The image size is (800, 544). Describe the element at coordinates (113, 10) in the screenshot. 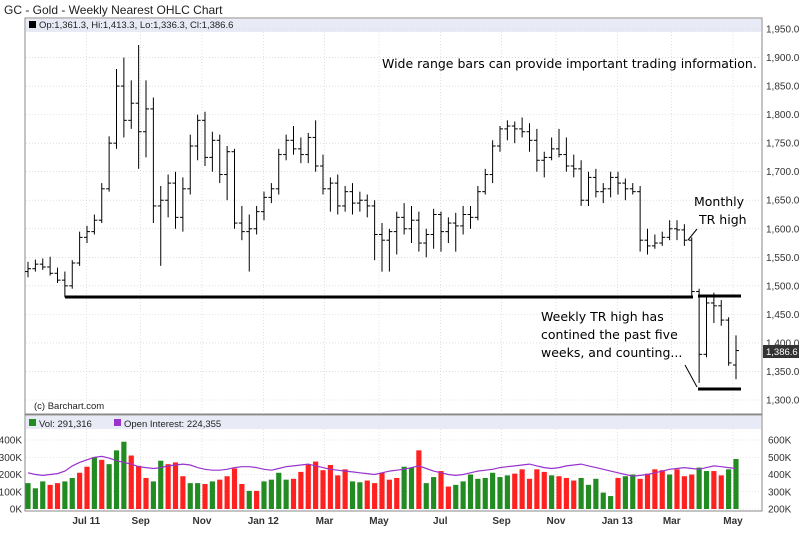

I see `chart-title: GC - Gold - Weekly Nearest OHLC Chart` at that location.